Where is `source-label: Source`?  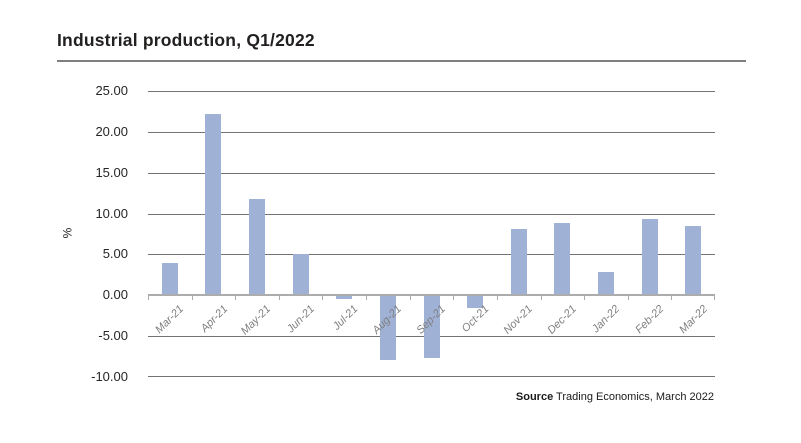 source-label: Source is located at coordinates (534, 397).